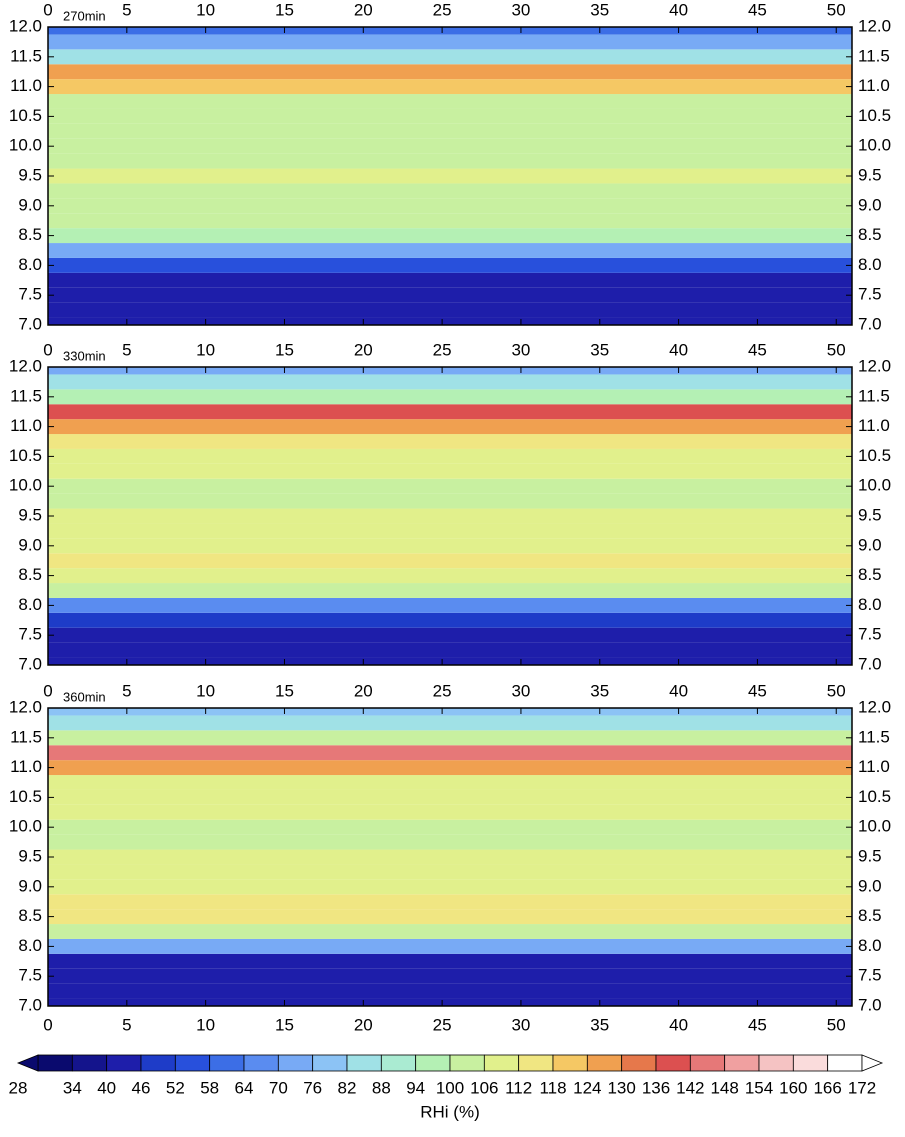 This screenshot has height=1137, width=905. What do you see at coordinates (72, 1087) in the screenshot?
I see `colorbar-label: 34` at bounding box center [72, 1087].